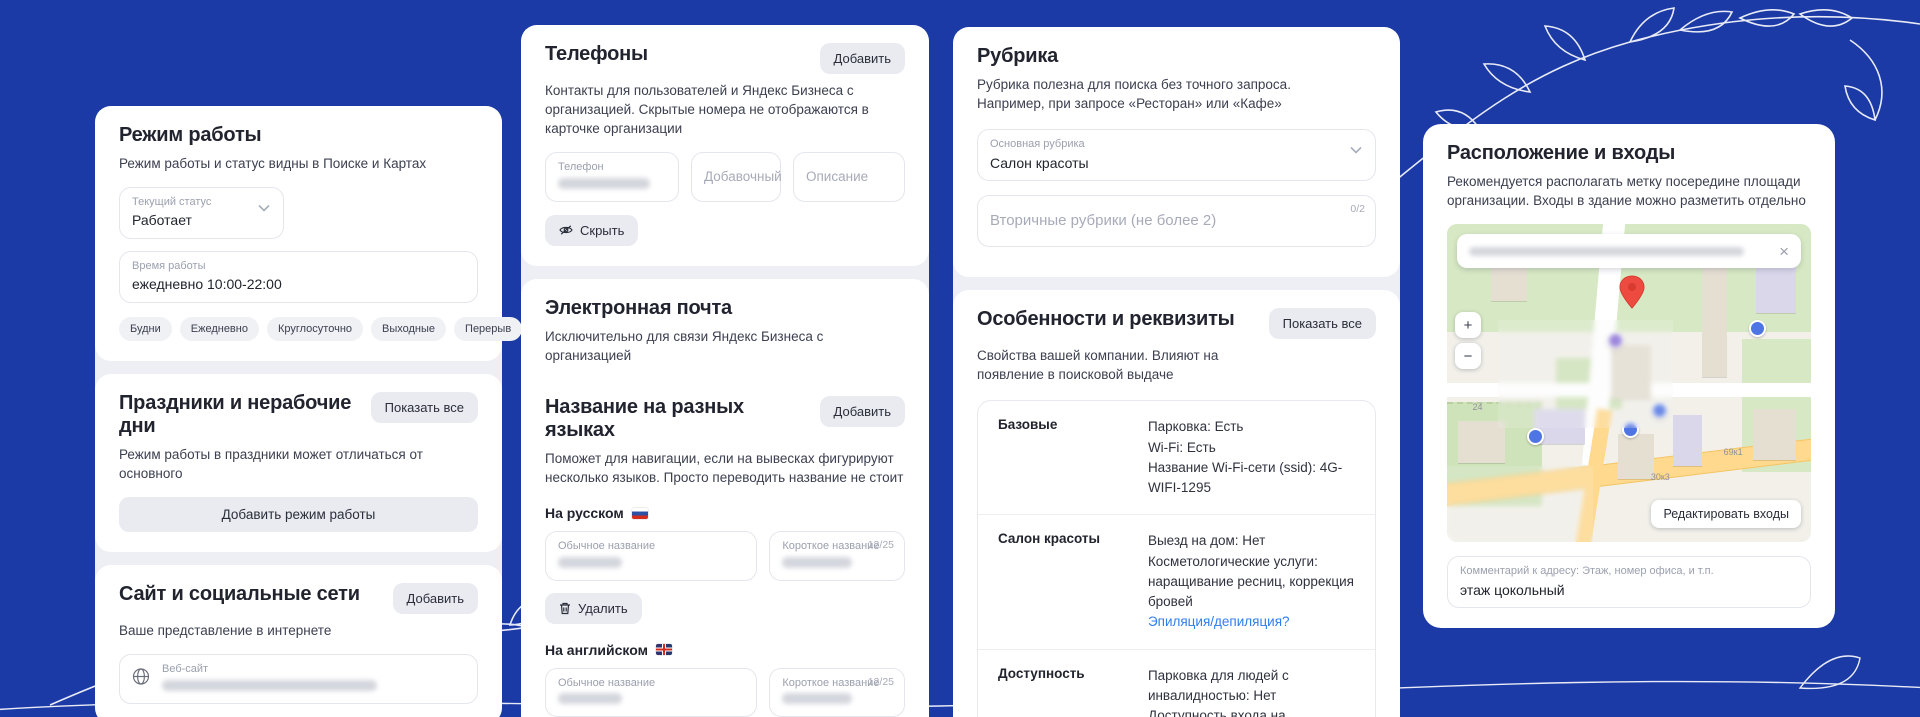 The image size is (1920, 717). Describe the element at coordinates (190, 135) in the screenshot. I see `working-hours-title: Режим работы` at that location.